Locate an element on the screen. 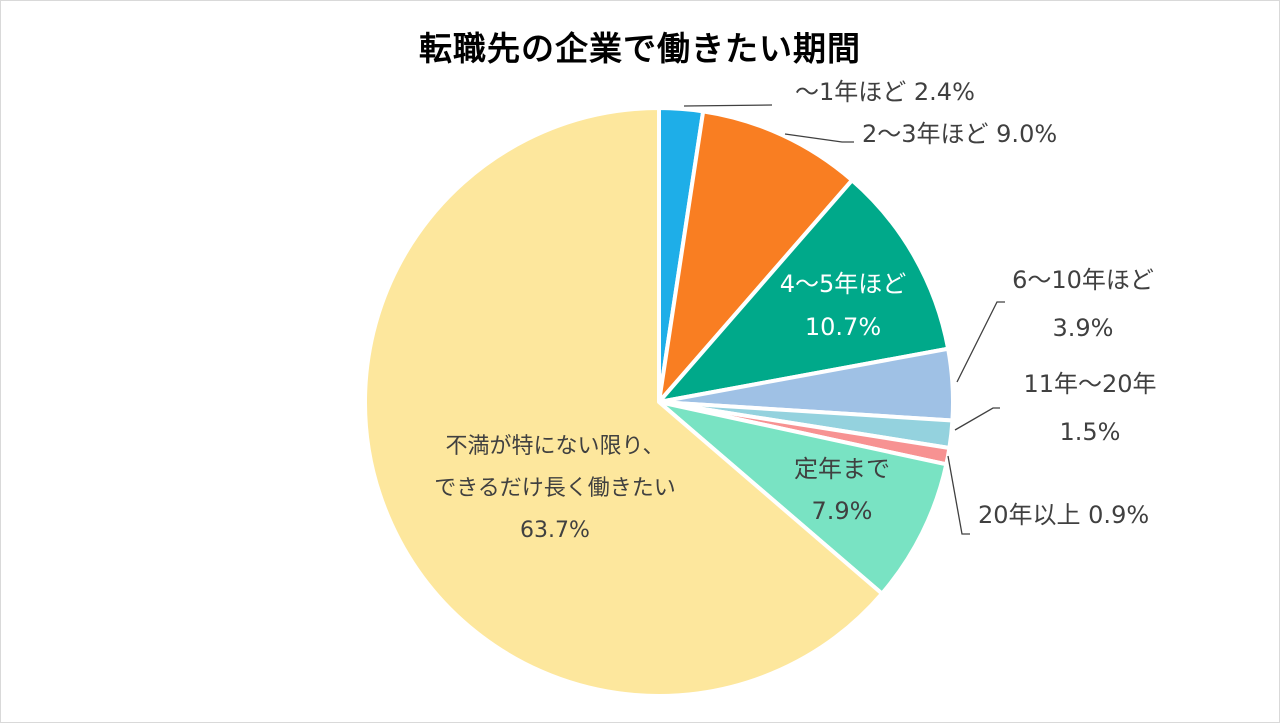  slice-label-line: ～1年ほど 2.4% is located at coordinates (885, 92).